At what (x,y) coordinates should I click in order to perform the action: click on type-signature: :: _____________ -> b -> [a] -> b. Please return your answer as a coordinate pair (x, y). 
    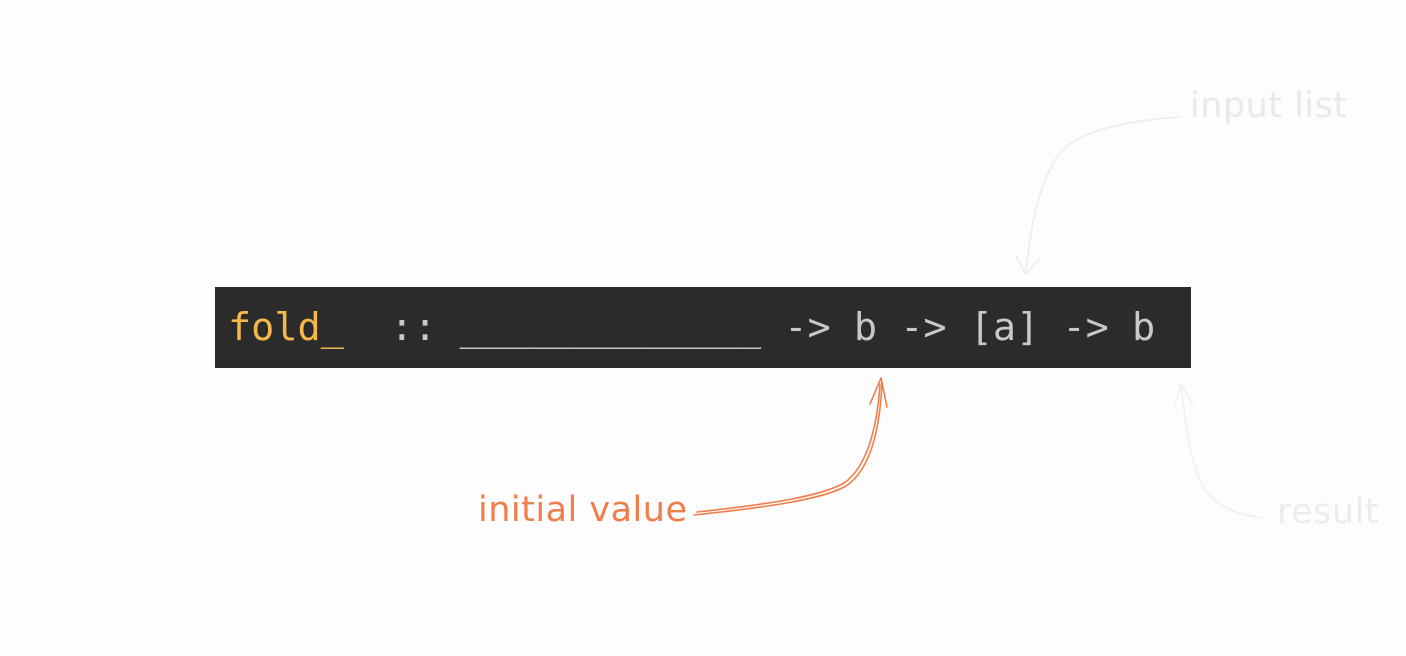
    Looking at the image, I should click on (749, 327).